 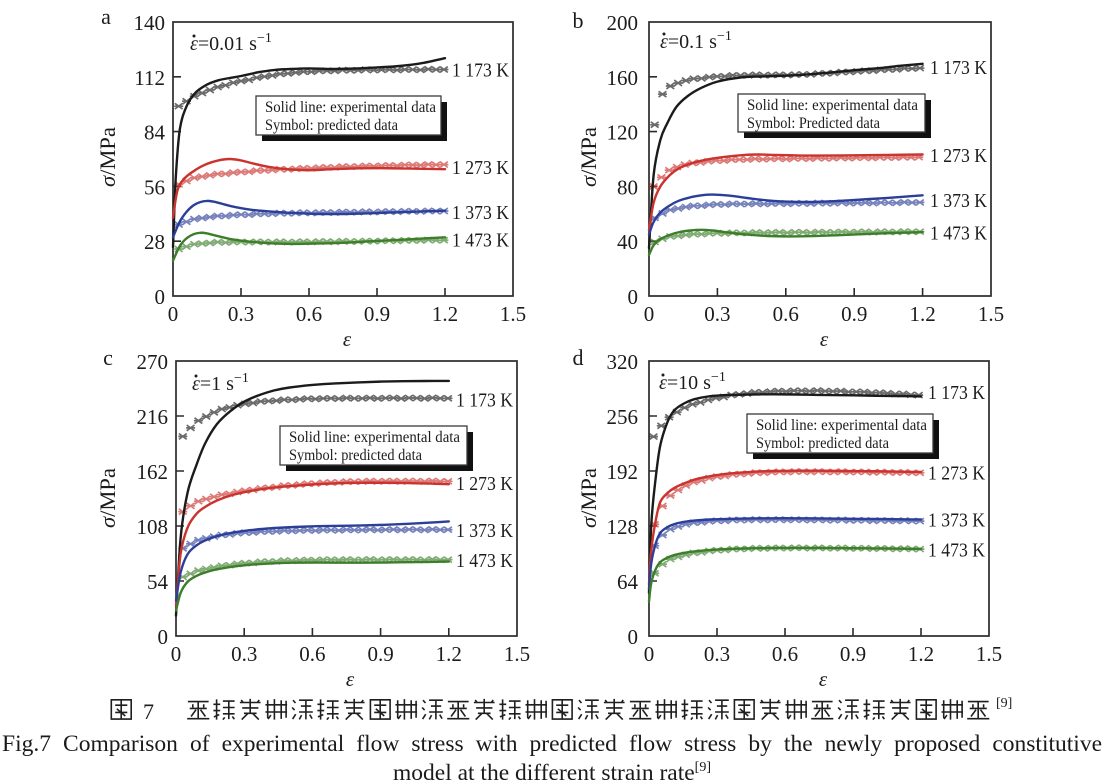 What do you see at coordinates (623, 472) in the screenshot?
I see `svg-text: 192` at bounding box center [623, 472].